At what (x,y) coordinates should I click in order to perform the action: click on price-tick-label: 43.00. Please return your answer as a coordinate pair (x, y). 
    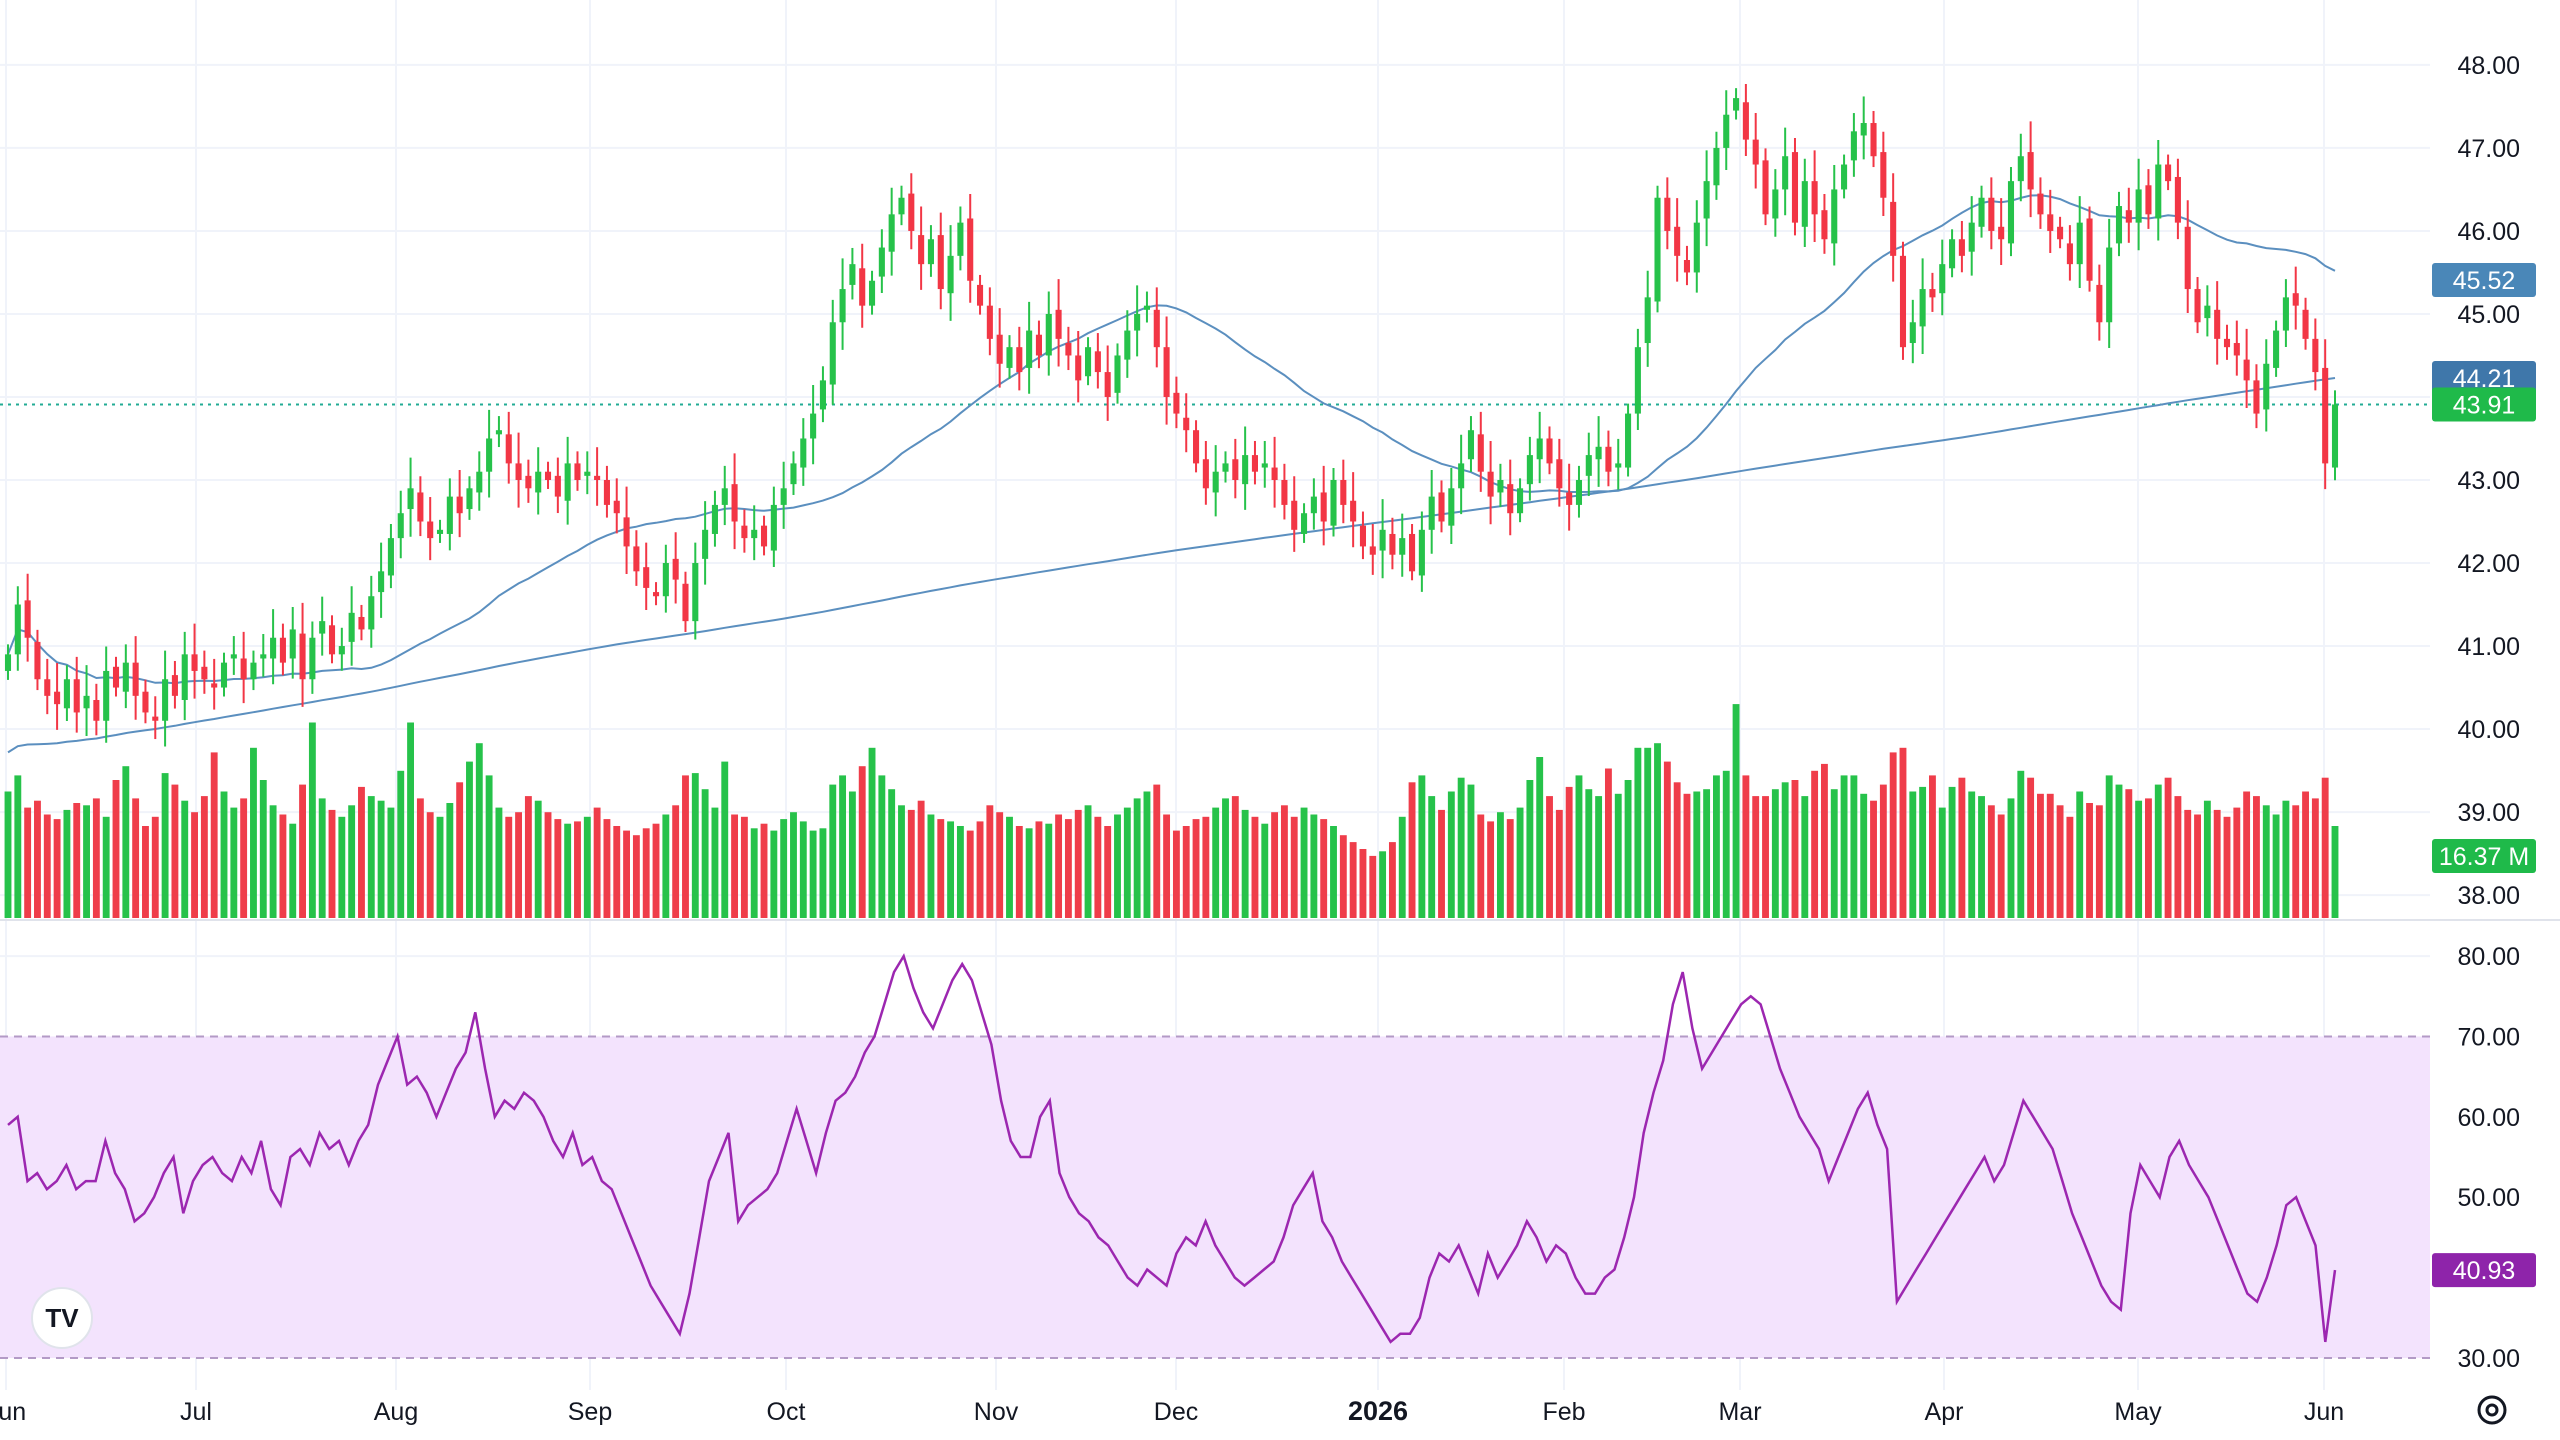
    Looking at the image, I should click on (2488, 481).